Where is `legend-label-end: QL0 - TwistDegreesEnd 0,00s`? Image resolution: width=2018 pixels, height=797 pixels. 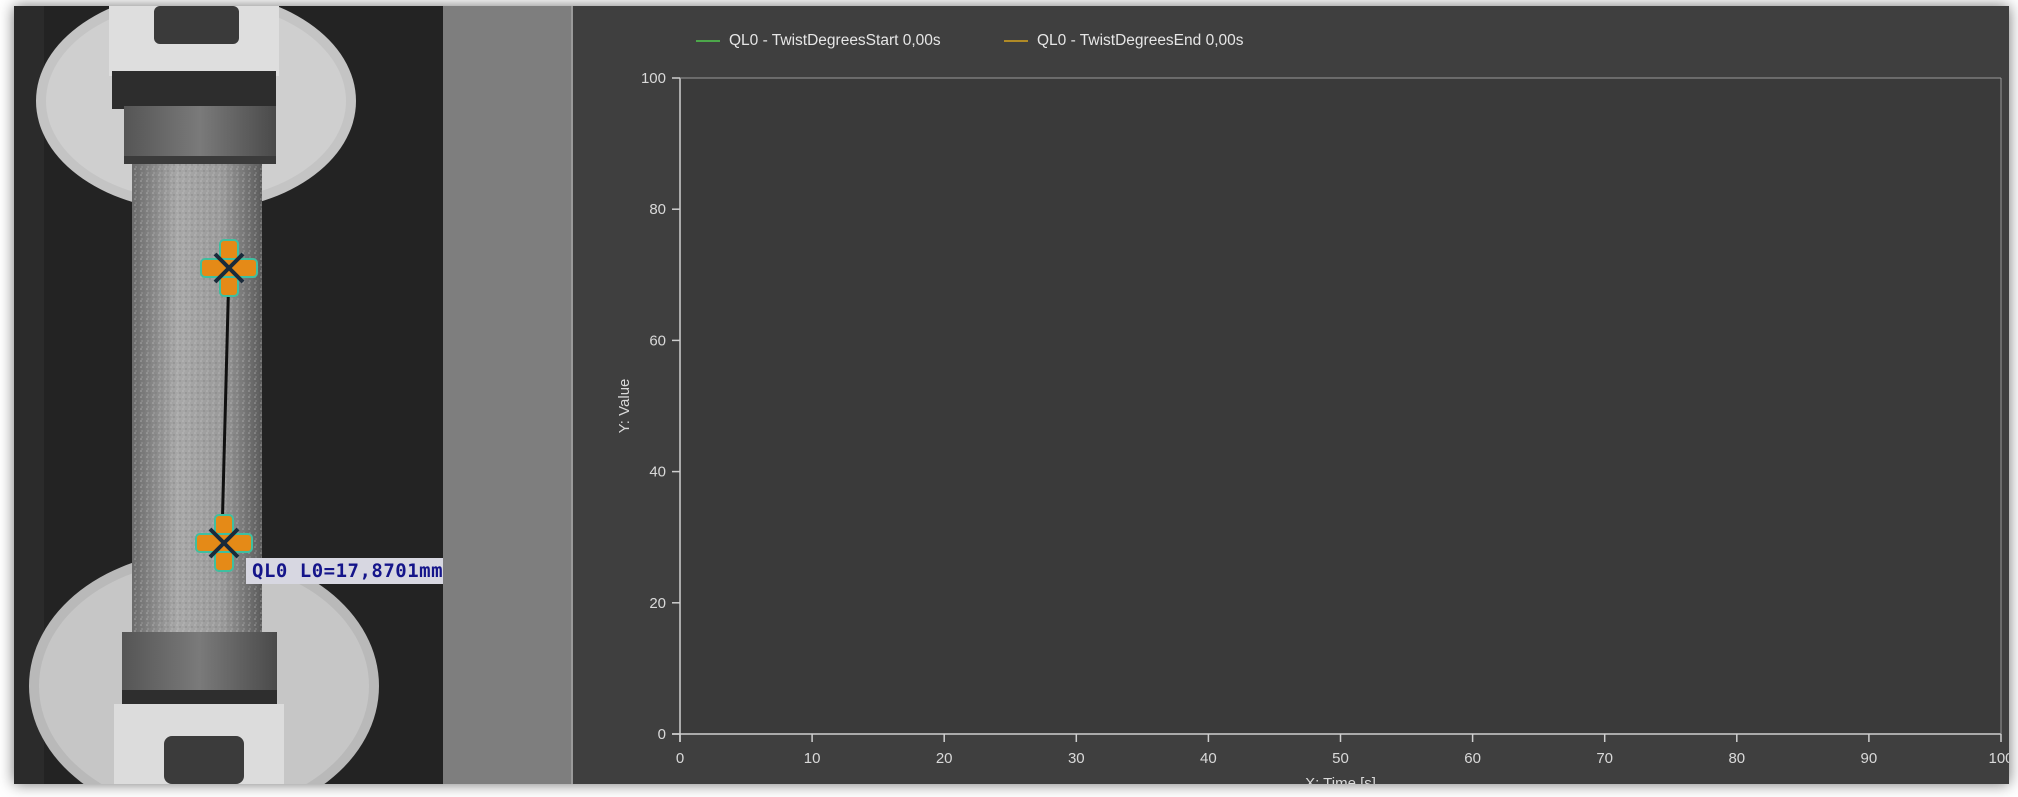
legend-label-end: QL0 - TwistDegreesEnd 0,00s is located at coordinates (1140, 40).